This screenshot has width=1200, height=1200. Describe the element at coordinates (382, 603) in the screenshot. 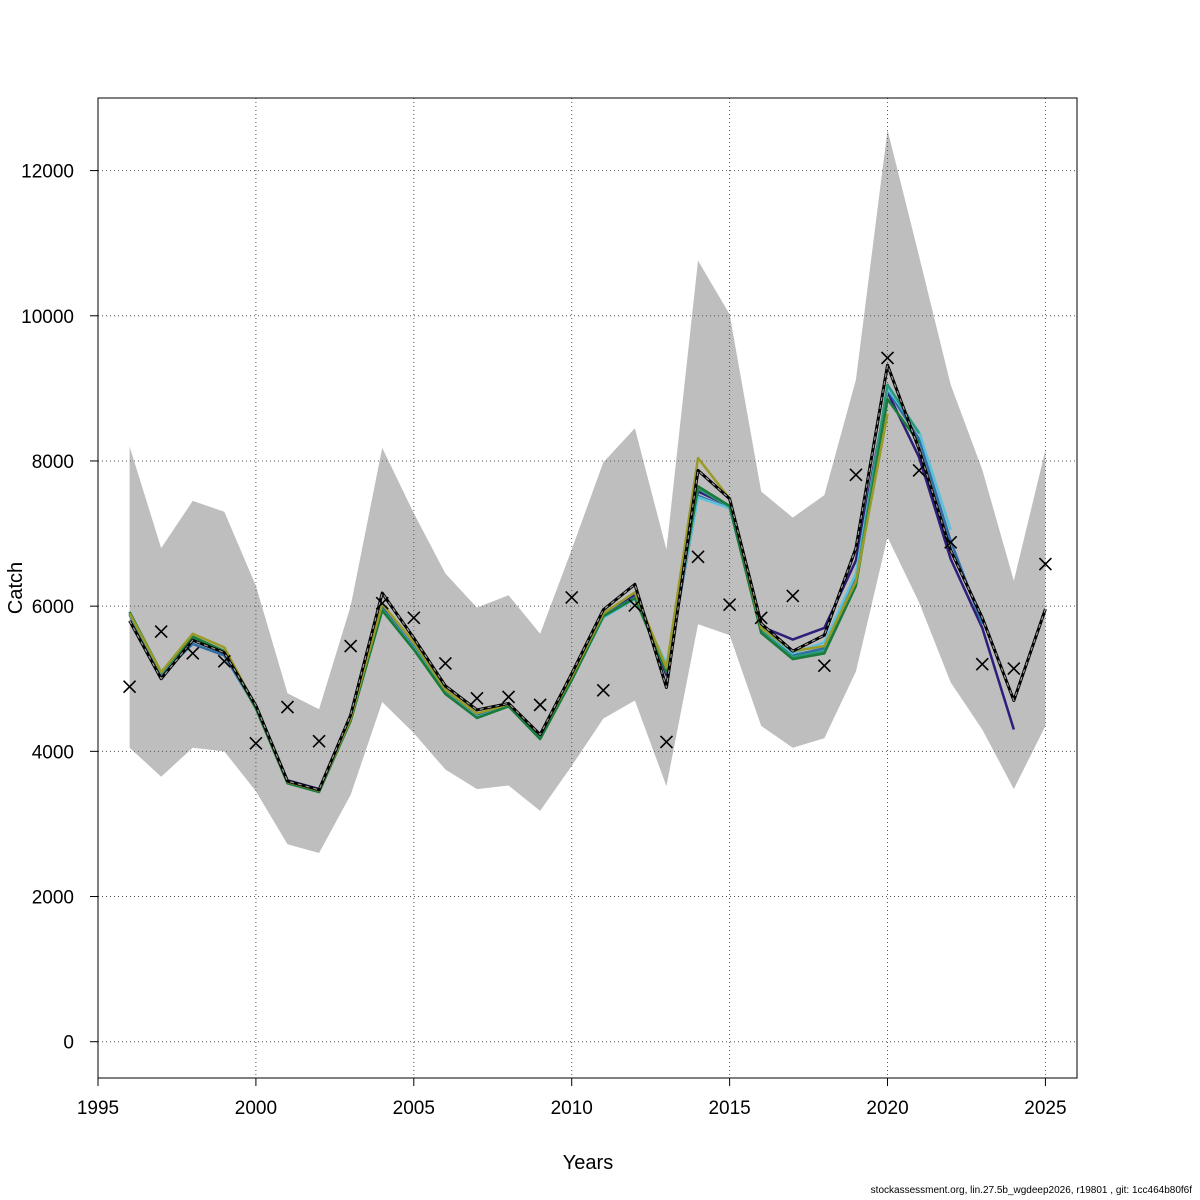

I see `observed-point-2004` at that location.